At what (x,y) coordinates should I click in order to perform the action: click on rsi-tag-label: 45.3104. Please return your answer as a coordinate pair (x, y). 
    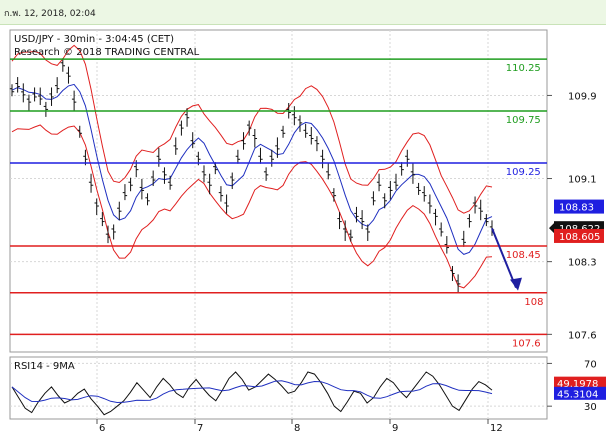
    Looking at the image, I should click on (577, 394).